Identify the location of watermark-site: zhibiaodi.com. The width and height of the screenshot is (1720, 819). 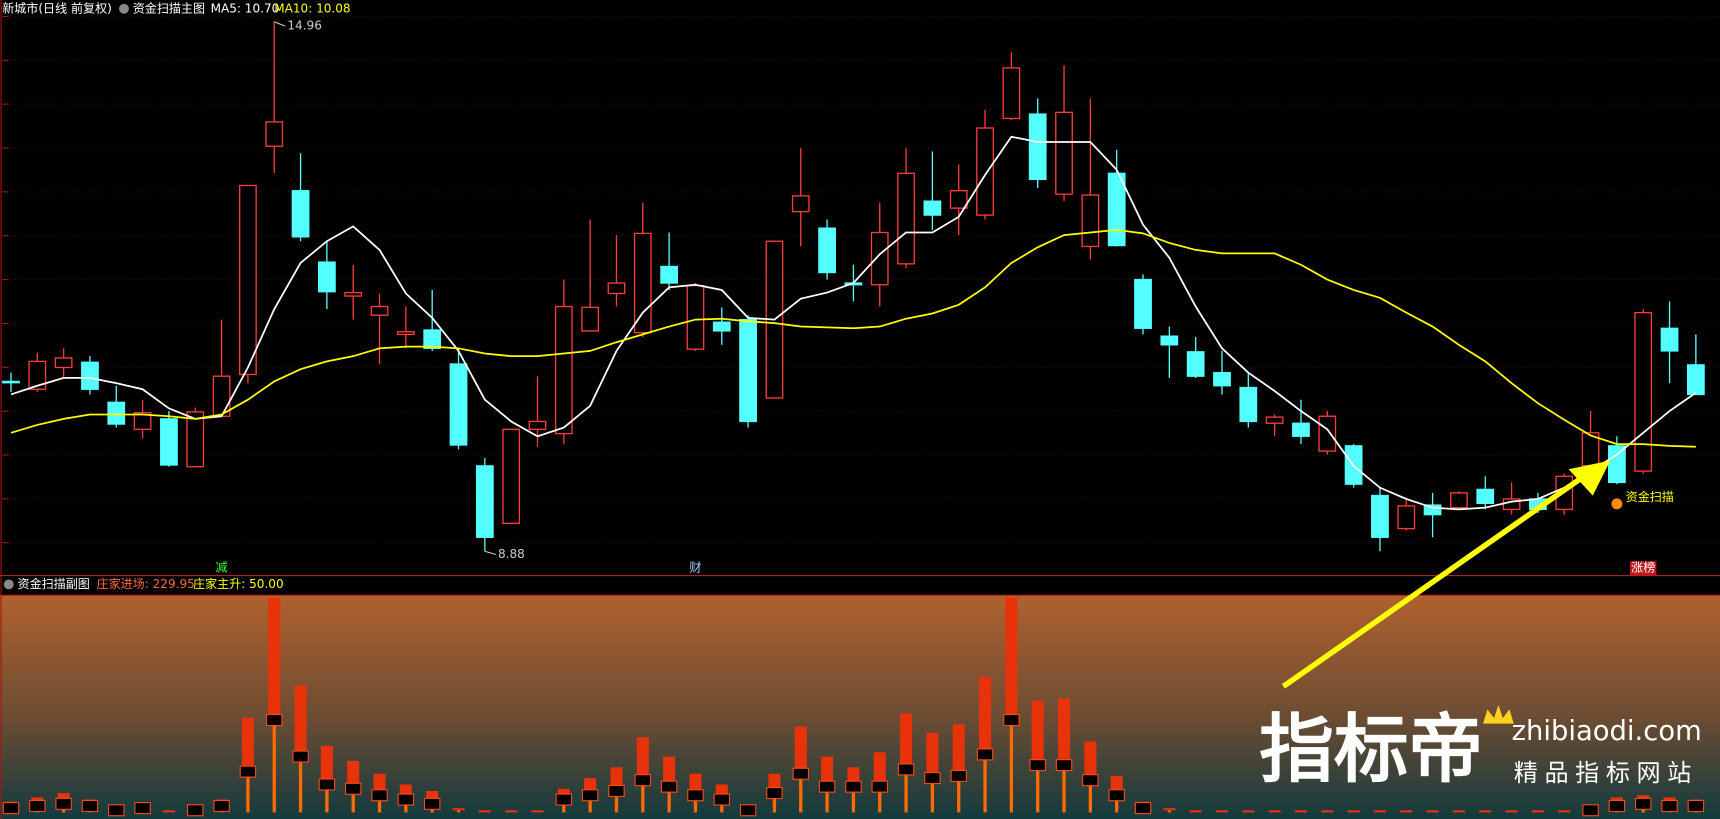
(1607, 731).